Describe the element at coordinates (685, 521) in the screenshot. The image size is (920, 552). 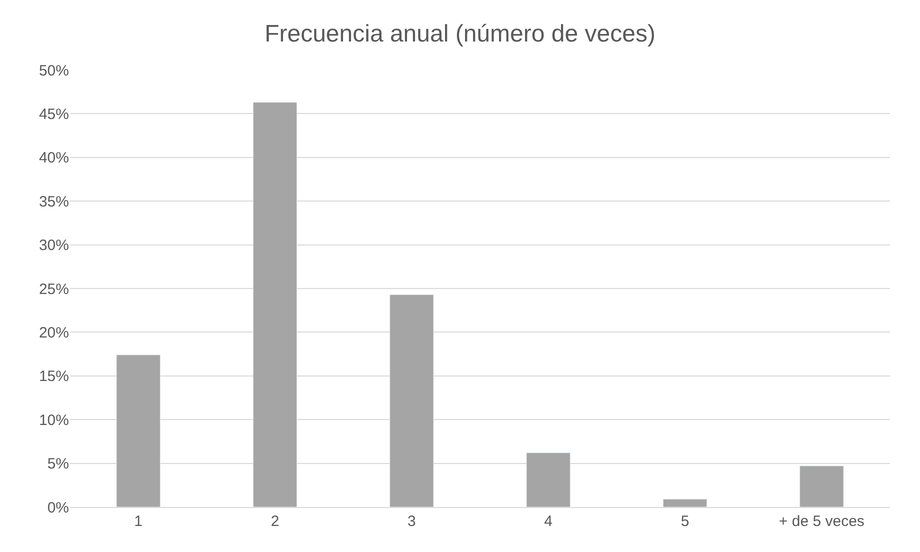
I see `x-tick-label: 5` at that location.